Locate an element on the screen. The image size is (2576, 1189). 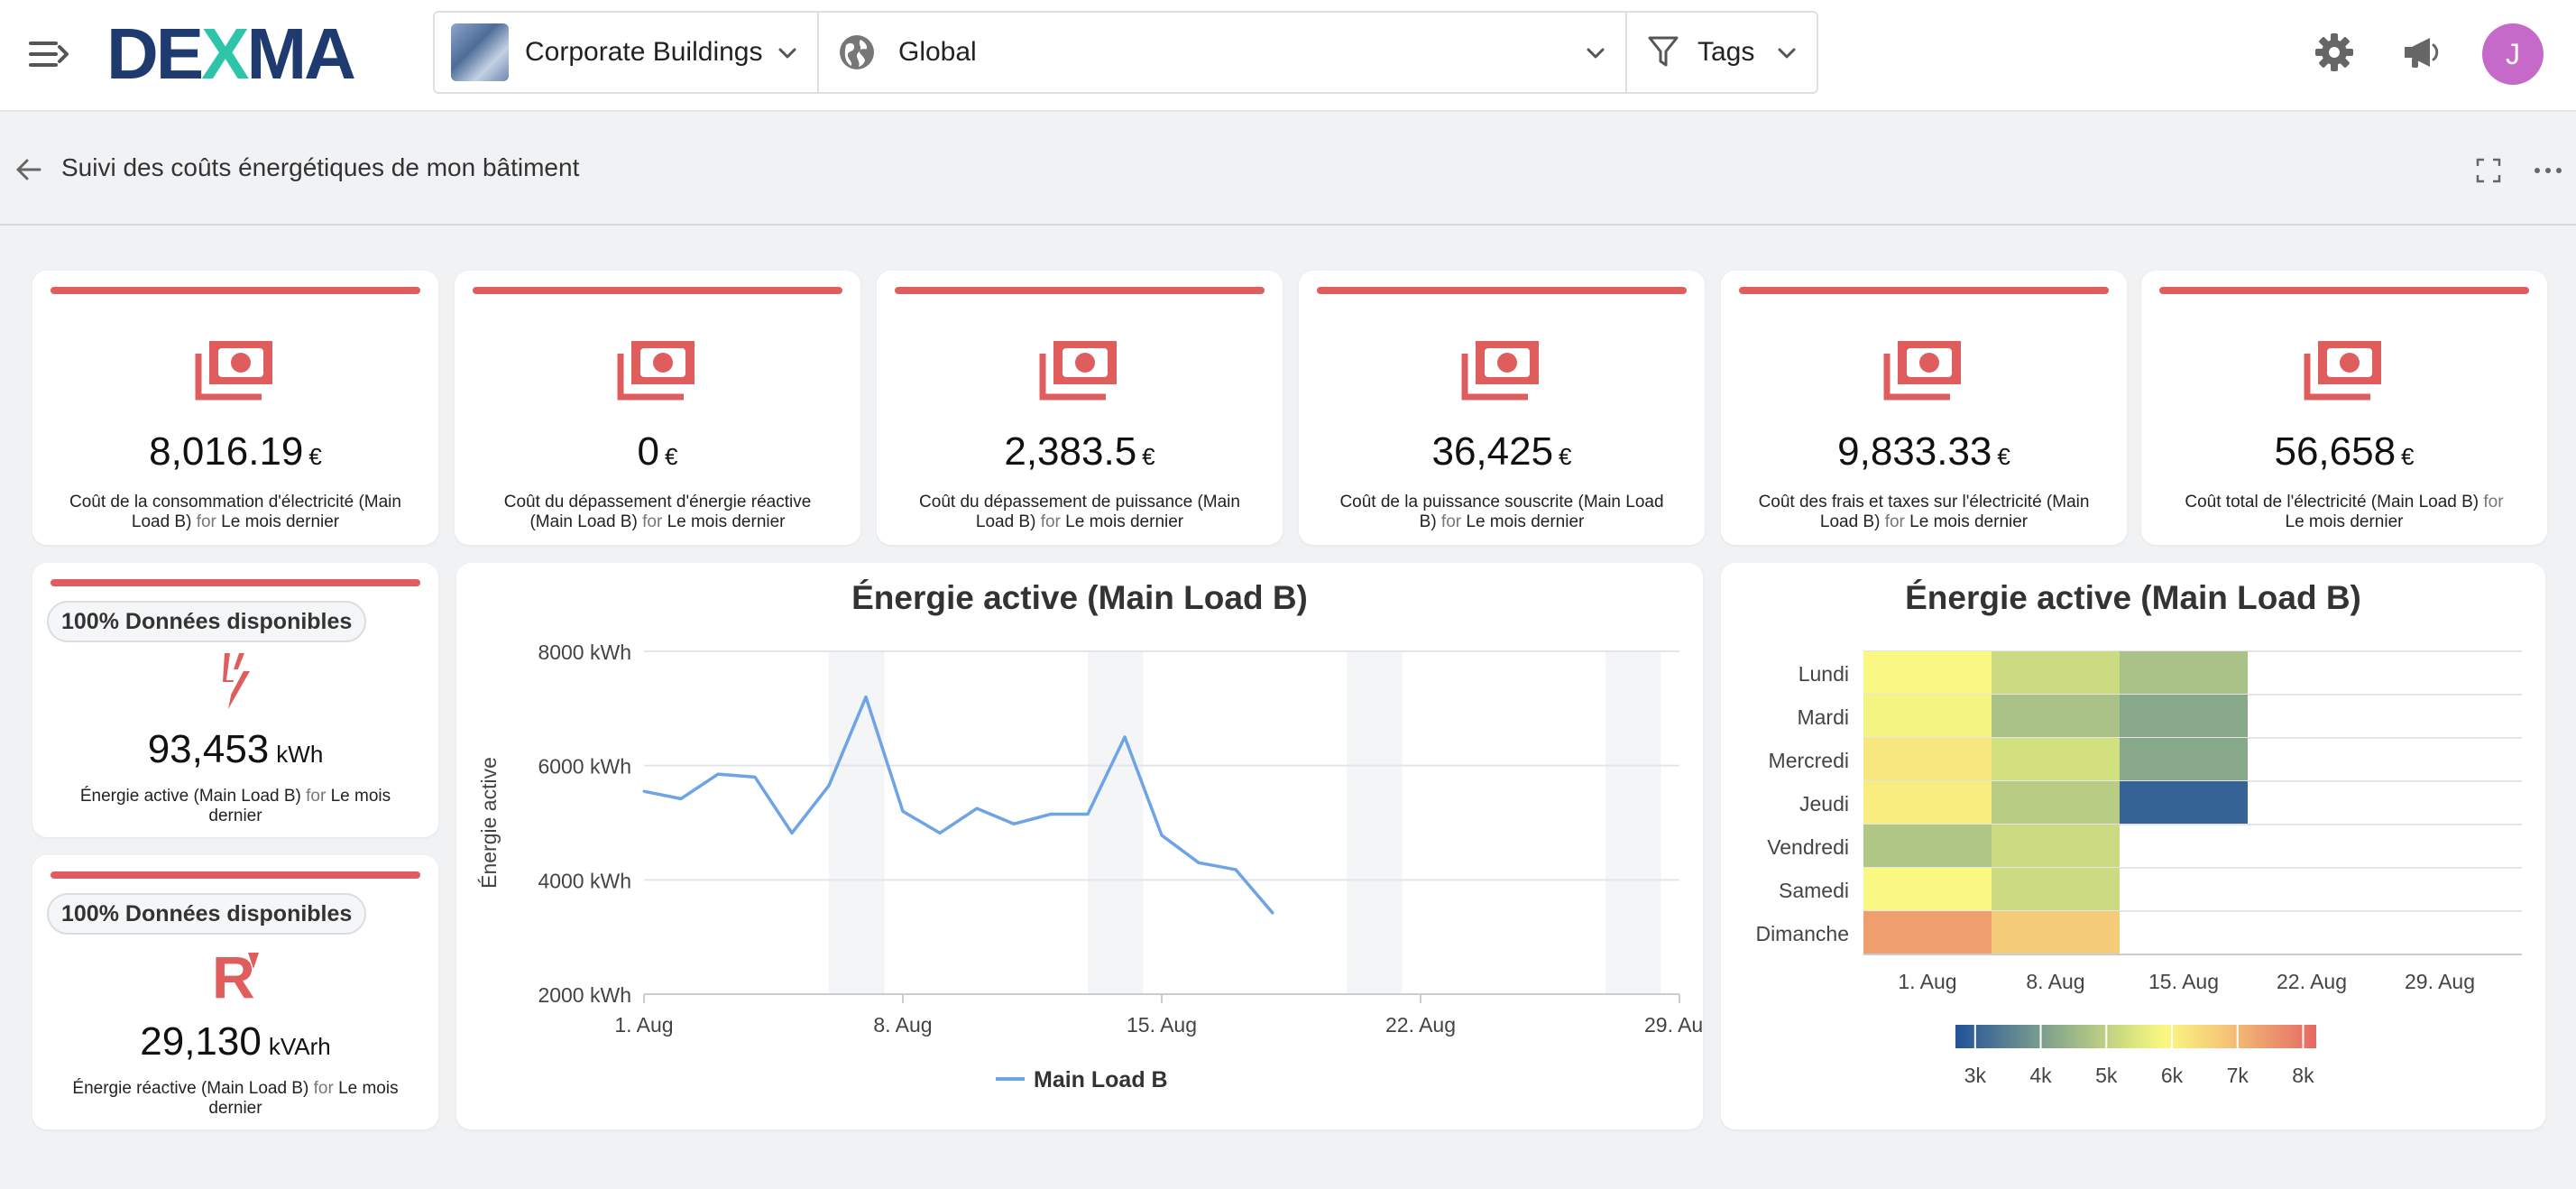
y-tick-label: 6000 kWh is located at coordinates (585, 767).